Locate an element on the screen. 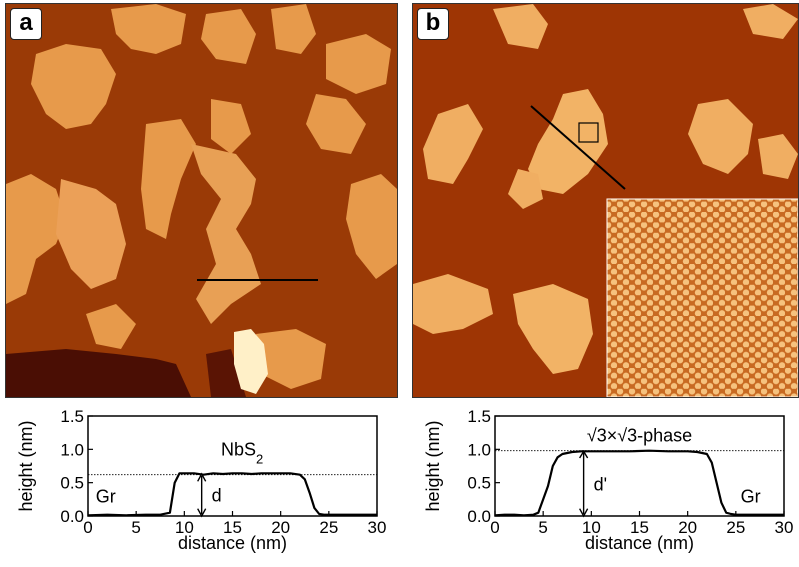  inset-region-marker is located at coordinates (588, 132).